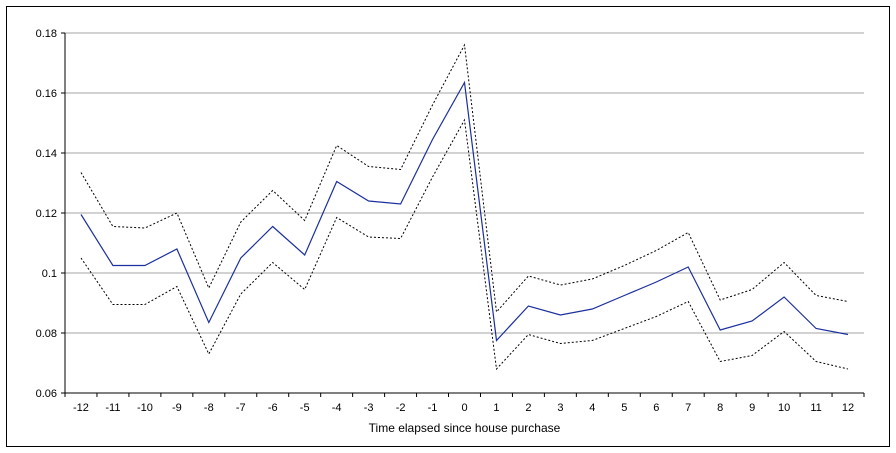  What do you see at coordinates (624, 408) in the screenshot?
I see `x-tick-label: 5` at bounding box center [624, 408].